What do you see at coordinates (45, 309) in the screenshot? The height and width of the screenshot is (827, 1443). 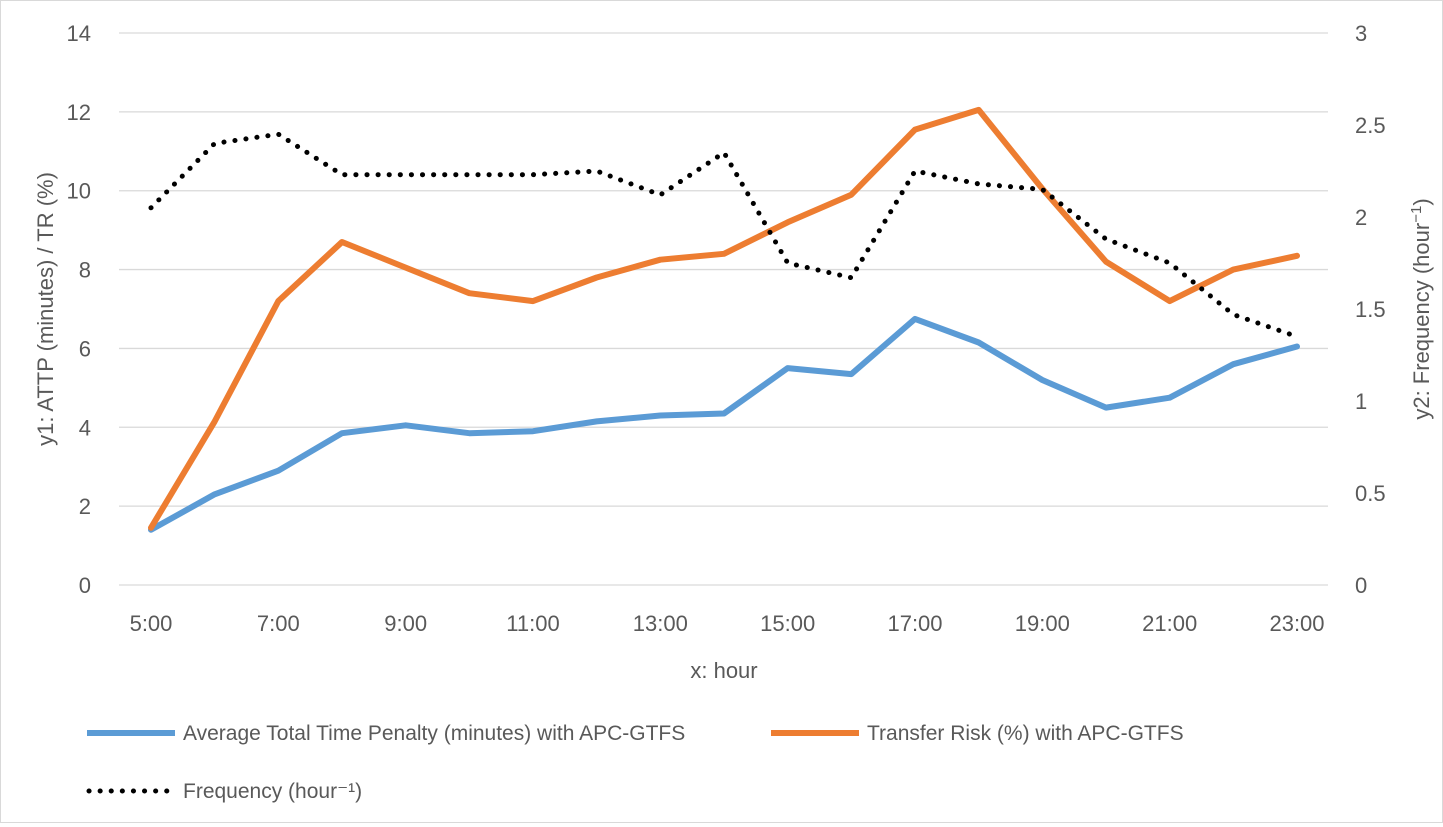 I see `y1-axis-title: y1: ATTP (minutes) / TR (%)` at bounding box center [45, 309].